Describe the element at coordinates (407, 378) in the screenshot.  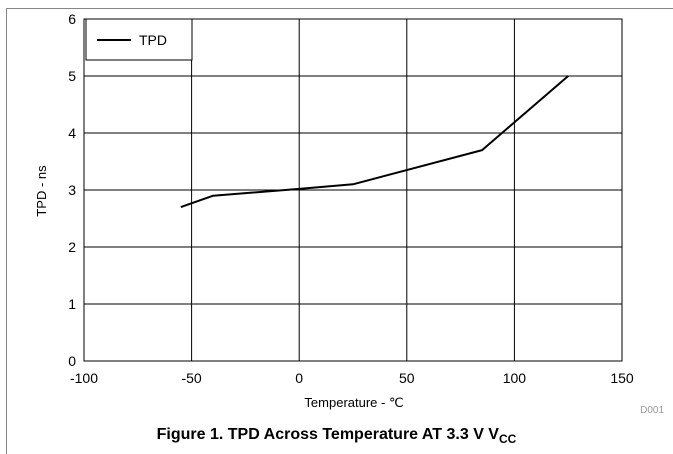
I see `x-tick-label: 50` at that location.